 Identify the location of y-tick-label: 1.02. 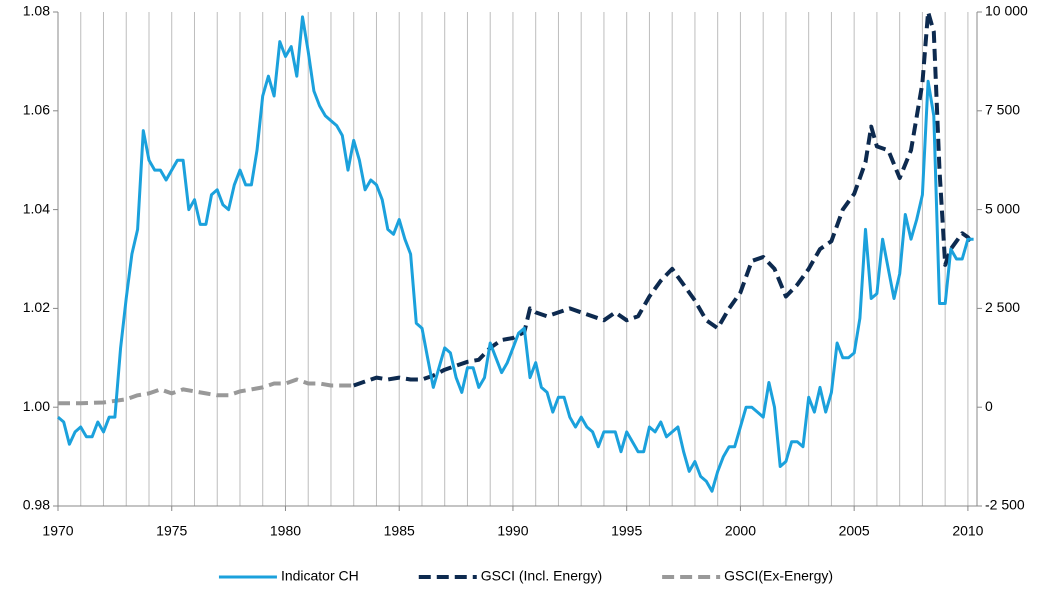
(36, 307).